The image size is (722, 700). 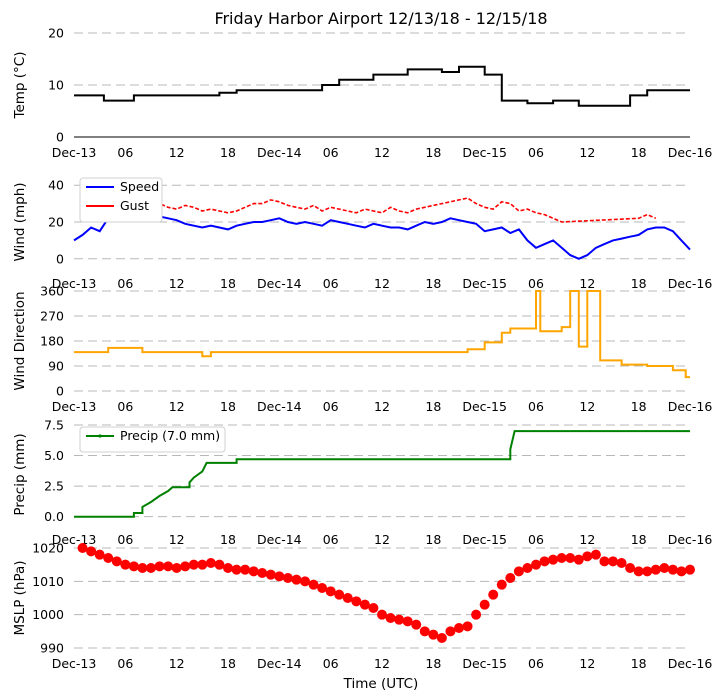 What do you see at coordinates (52, 341) in the screenshot?
I see `y-tick-label: 180` at bounding box center [52, 341].